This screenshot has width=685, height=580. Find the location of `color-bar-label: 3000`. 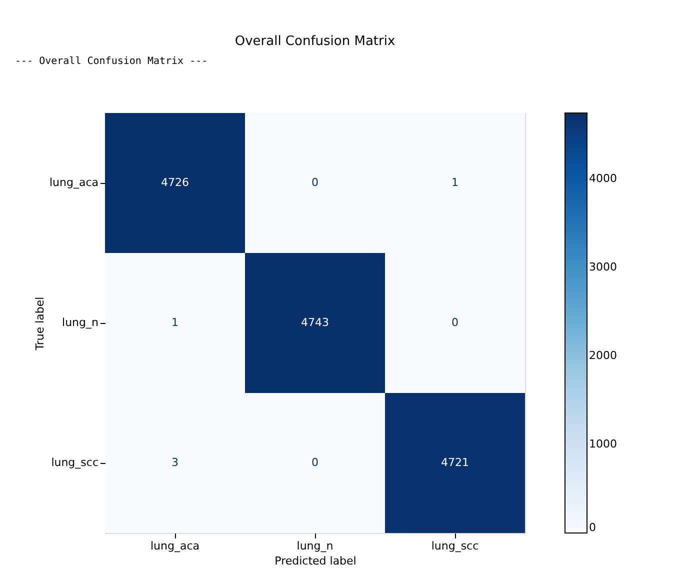

color-bar-label: 3000 is located at coordinates (603, 267).